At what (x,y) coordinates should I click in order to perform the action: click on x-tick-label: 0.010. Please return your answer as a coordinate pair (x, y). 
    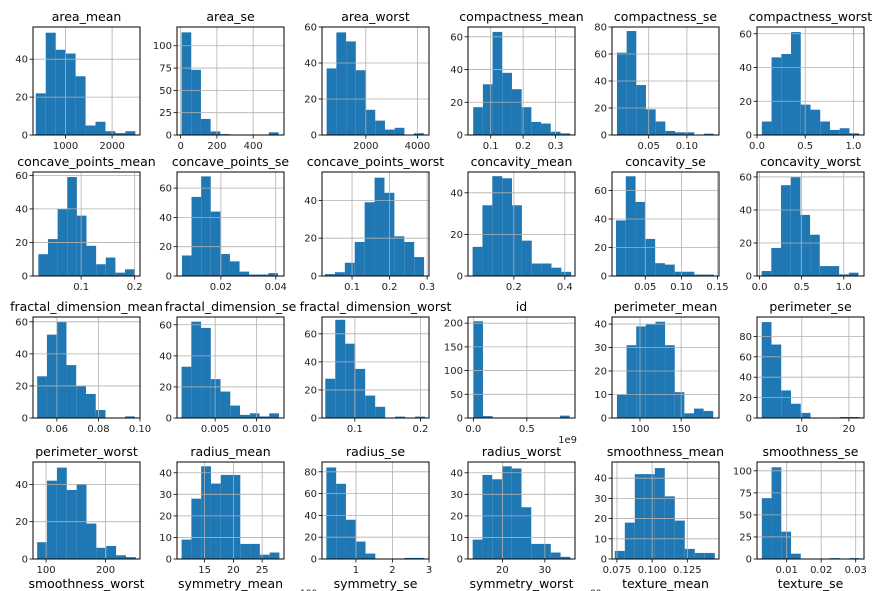
    Looking at the image, I should click on (256, 429).